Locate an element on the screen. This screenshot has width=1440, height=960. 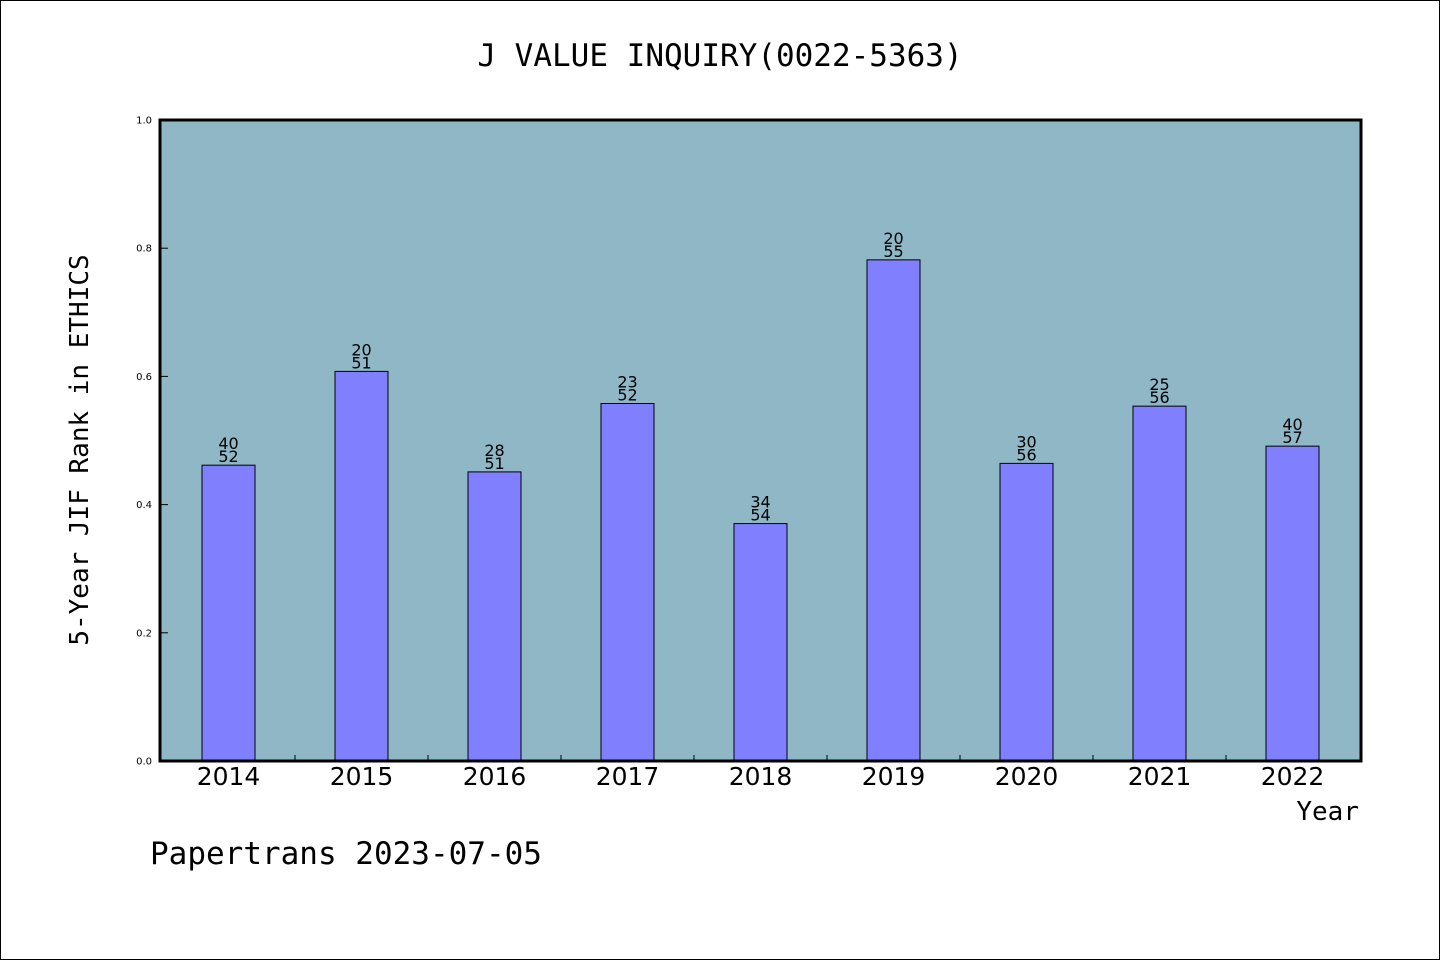
bar-label-top-2016: 28 is located at coordinates (494, 450).